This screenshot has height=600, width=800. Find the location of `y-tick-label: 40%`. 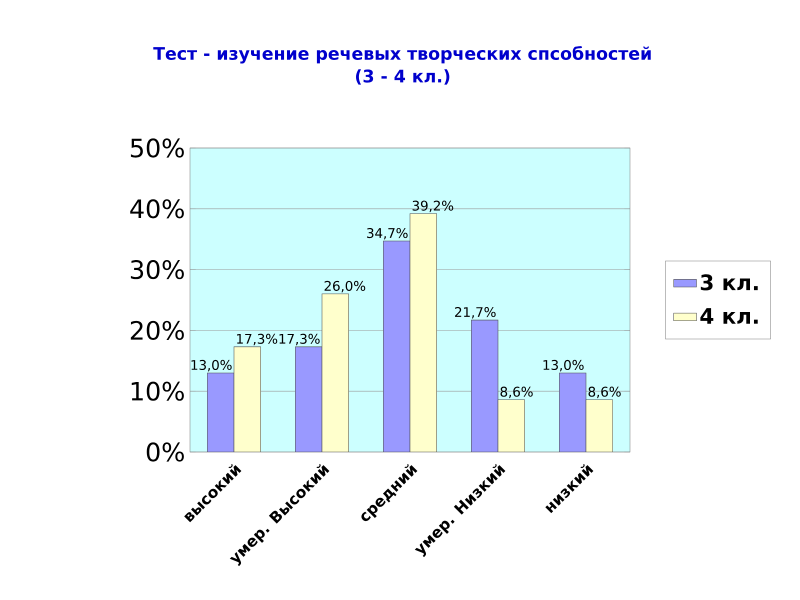

y-tick-label: 40% is located at coordinates (157, 208).